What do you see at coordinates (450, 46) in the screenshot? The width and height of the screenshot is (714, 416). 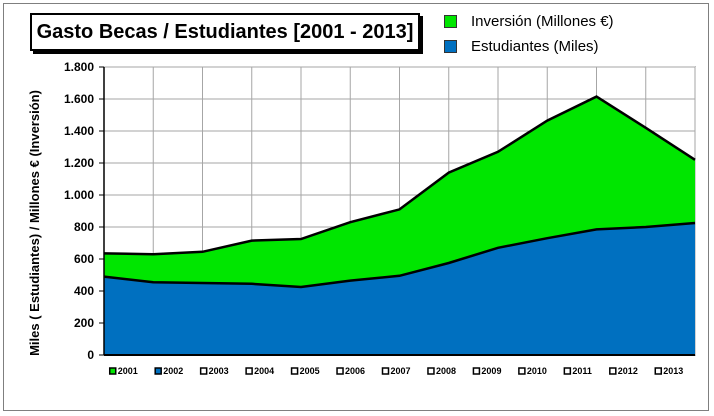 I see `legend-swatch-estudiantes` at bounding box center [450, 46].